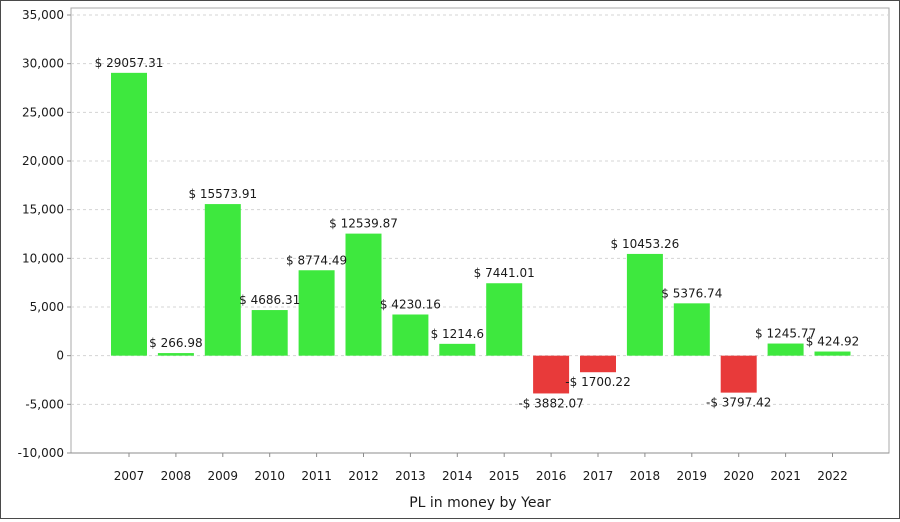 The image size is (900, 522). I want to click on y-tick-label: 5,000, so click(47, 307).